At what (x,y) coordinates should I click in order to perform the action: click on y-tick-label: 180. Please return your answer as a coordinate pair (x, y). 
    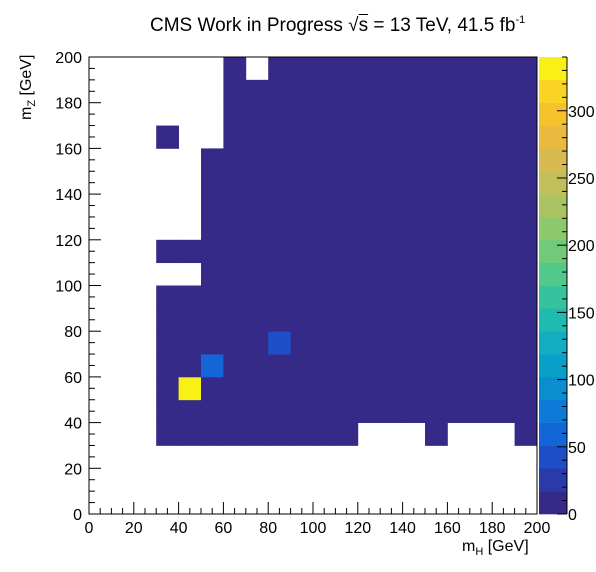
    Looking at the image, I should click on (68, 104).